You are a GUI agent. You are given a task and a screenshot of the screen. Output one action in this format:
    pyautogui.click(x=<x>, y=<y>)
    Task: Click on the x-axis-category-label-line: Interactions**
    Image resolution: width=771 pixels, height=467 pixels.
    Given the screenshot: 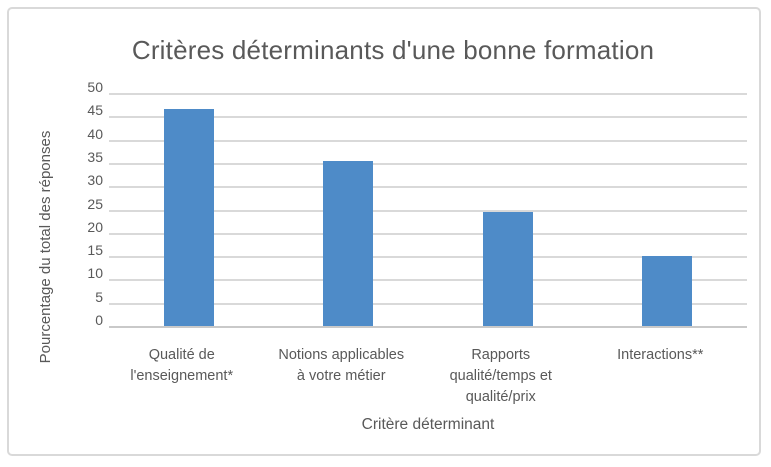 What is the action you would take?
    pyautogui.click(x=660, y=355)
    